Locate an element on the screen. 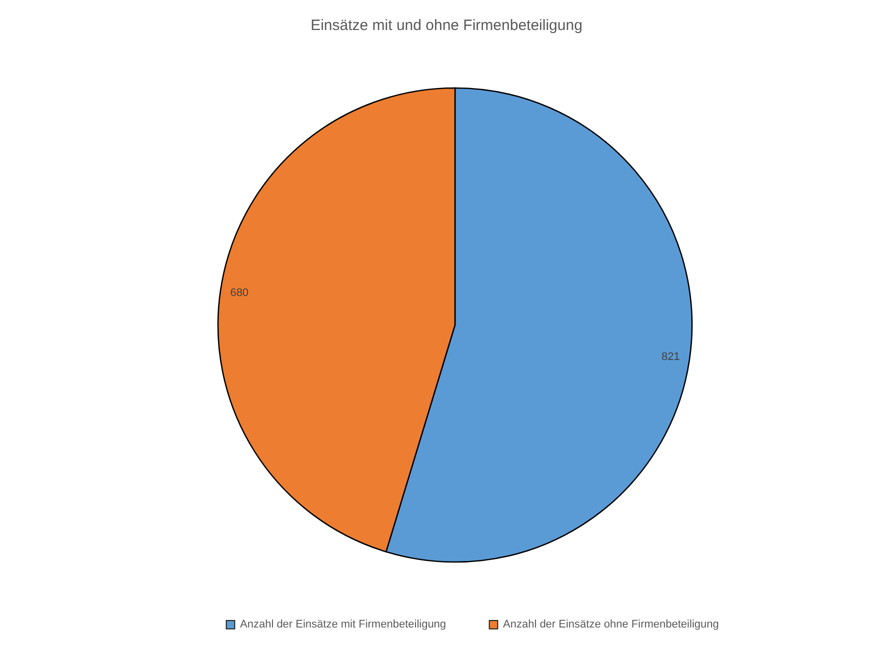 The height and width of the screenshot is (651, 893). data-label: 680 is located at coordinates (239, 292).